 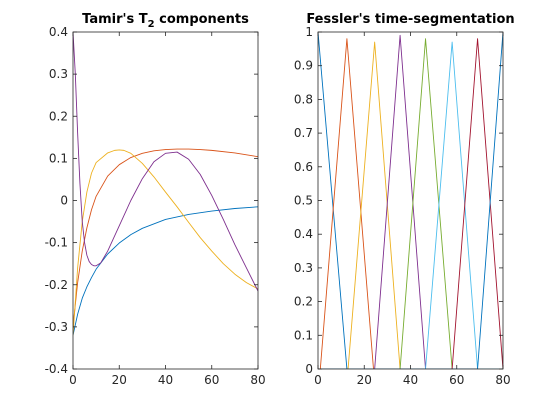 I want to click on chart-title: Fessler's time-segmentation, so click(x=410, y=19).